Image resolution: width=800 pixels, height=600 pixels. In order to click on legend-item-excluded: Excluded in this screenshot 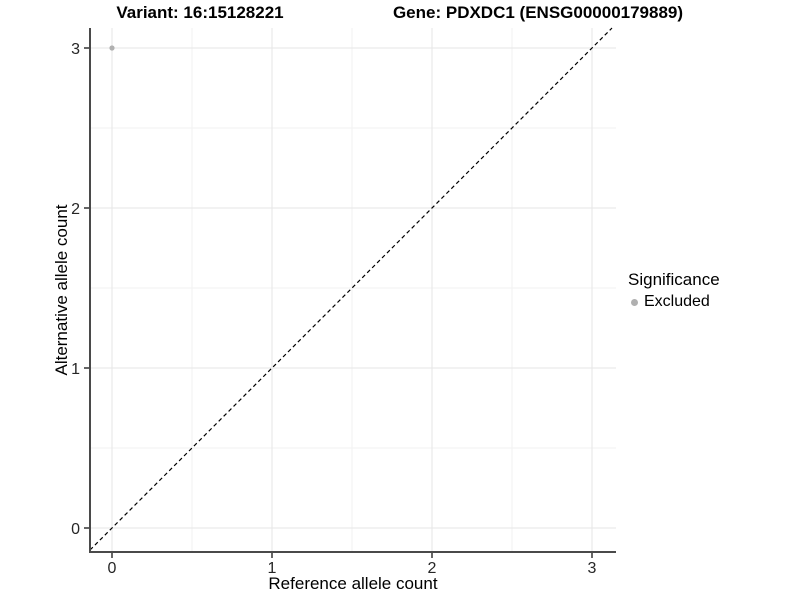, I will do `click(674, 302)`.